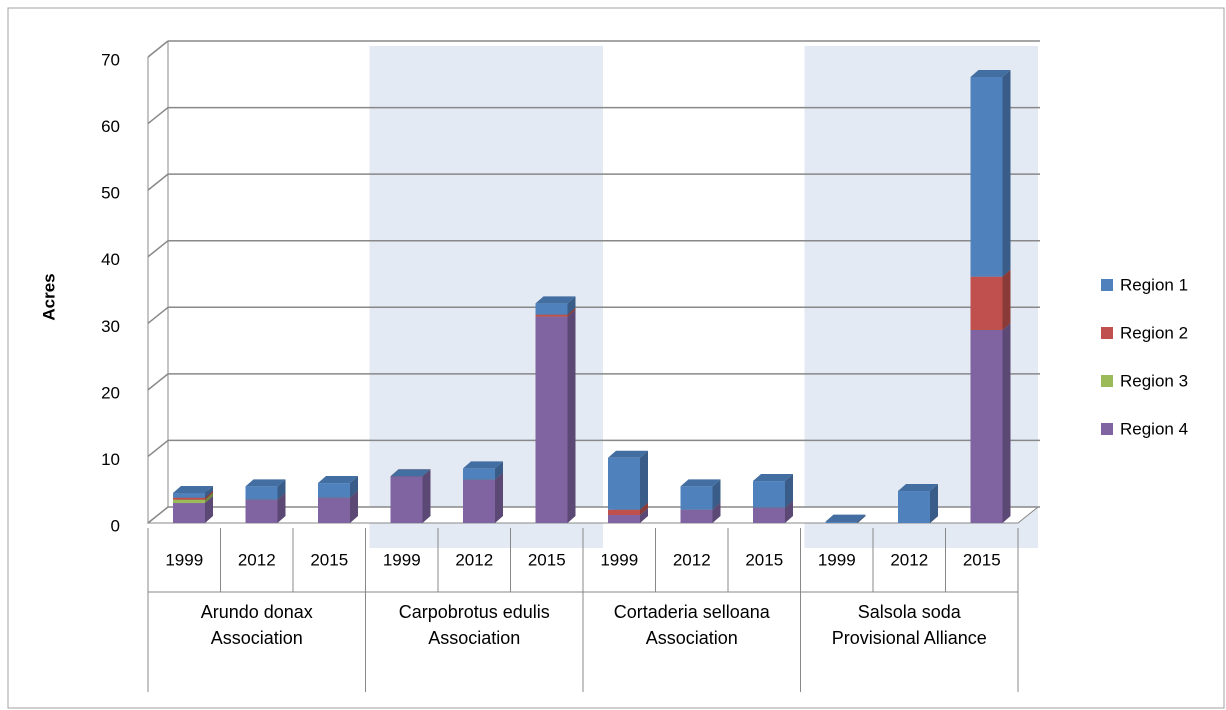 This screenshot has width=1226, height=710. I want to click on y-tick-label: 40, so click(110, 259).